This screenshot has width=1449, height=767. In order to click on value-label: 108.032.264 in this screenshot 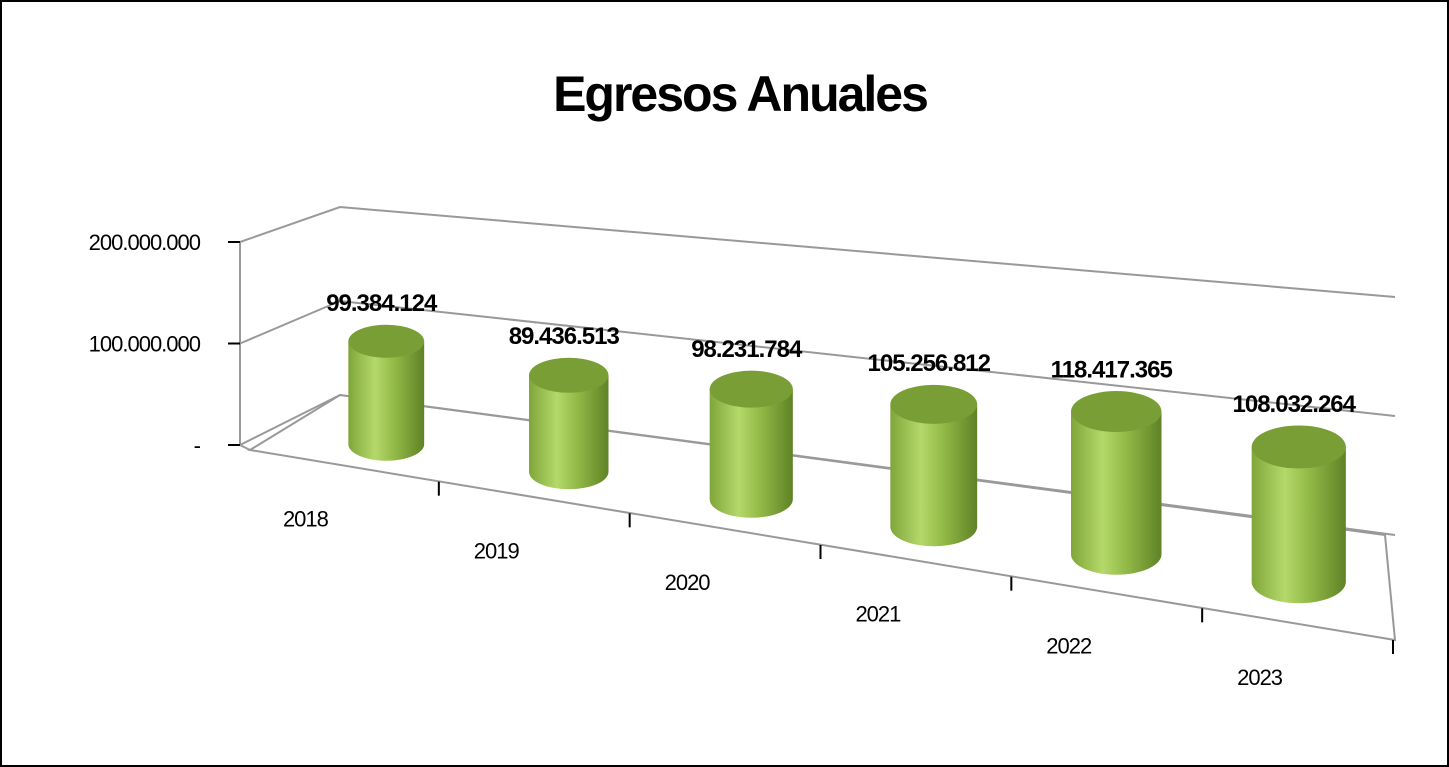, I will do `click(1295, 404)`.